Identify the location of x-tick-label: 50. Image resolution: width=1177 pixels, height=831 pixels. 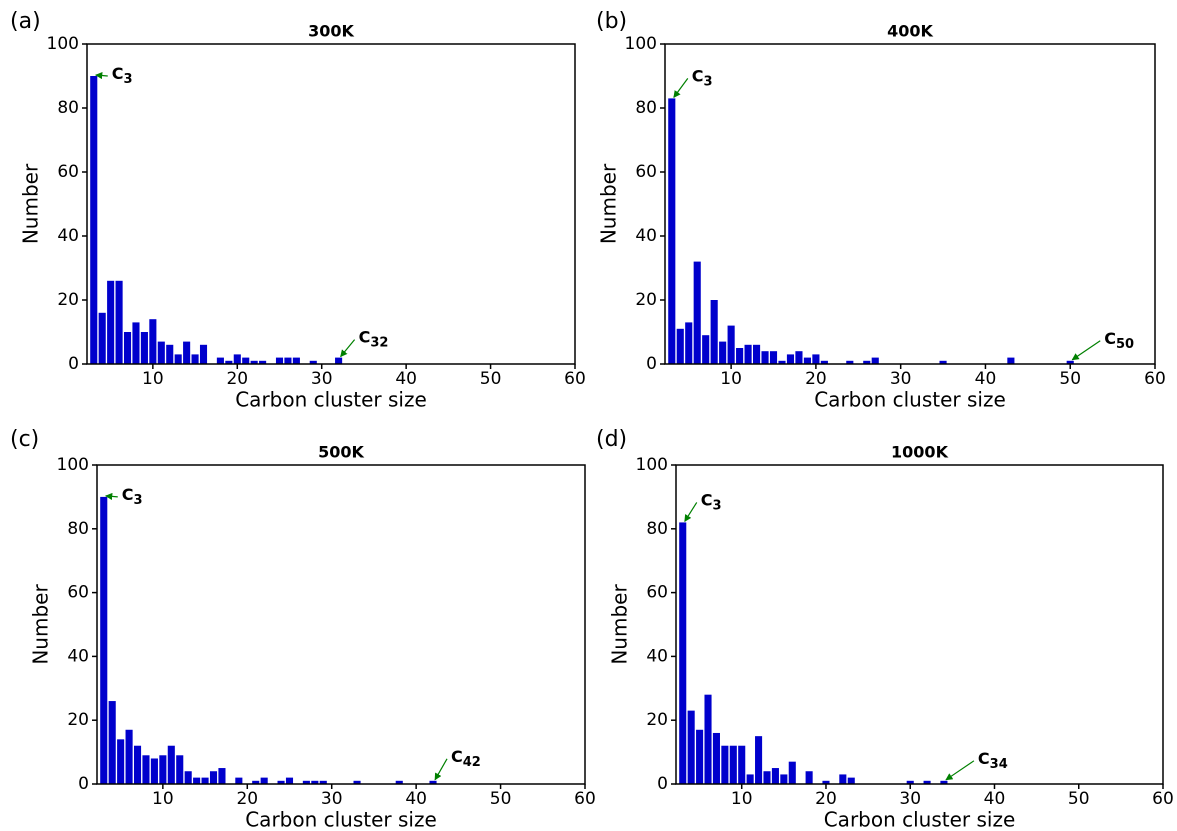
(1079, 799).